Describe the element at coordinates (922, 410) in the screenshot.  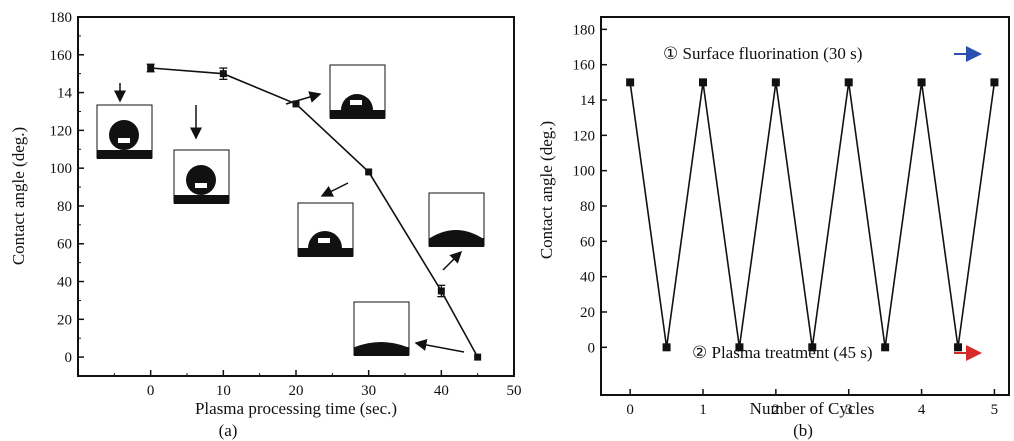
I see `x-tick-label: 4` at that location.